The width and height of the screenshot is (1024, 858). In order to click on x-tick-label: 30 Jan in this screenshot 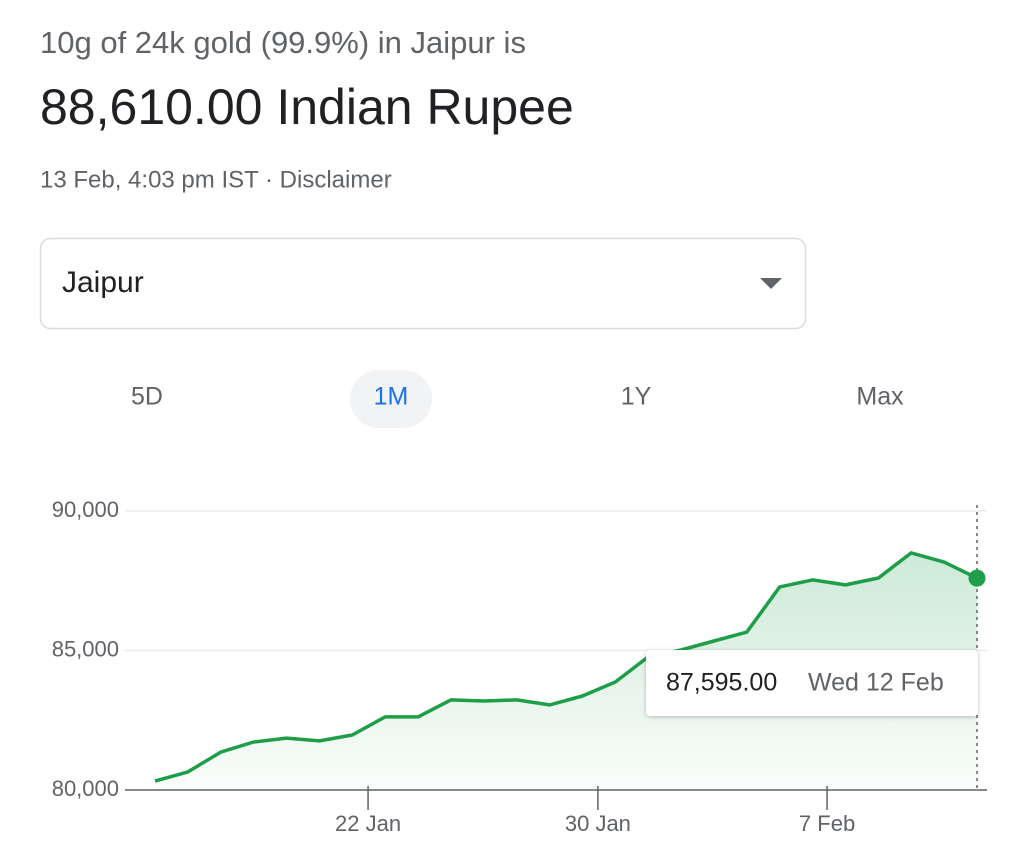, I will do `click(598, 823)`.